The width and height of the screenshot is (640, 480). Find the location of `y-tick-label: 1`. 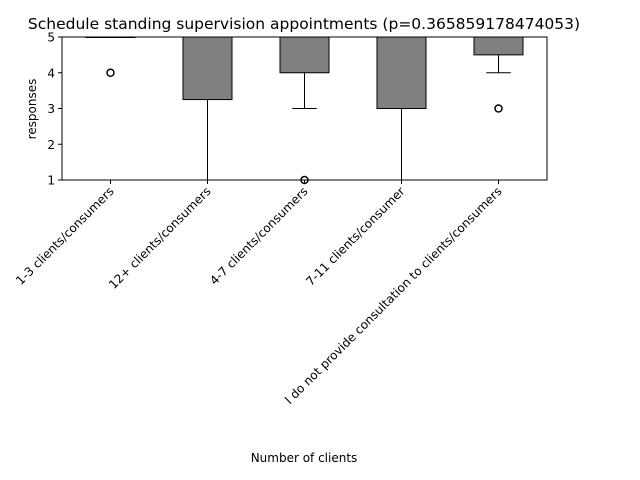

y-tick-label: 1 is located at coordinates (51, 181).